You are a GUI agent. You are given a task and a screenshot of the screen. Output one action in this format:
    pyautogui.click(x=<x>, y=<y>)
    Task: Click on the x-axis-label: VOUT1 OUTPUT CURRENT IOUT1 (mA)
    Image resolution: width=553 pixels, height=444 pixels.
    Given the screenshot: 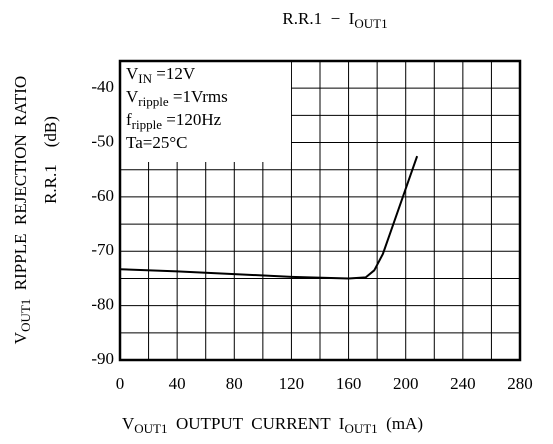 What is the action you would take?
    pyautogui.click(x=272, y=425)
    